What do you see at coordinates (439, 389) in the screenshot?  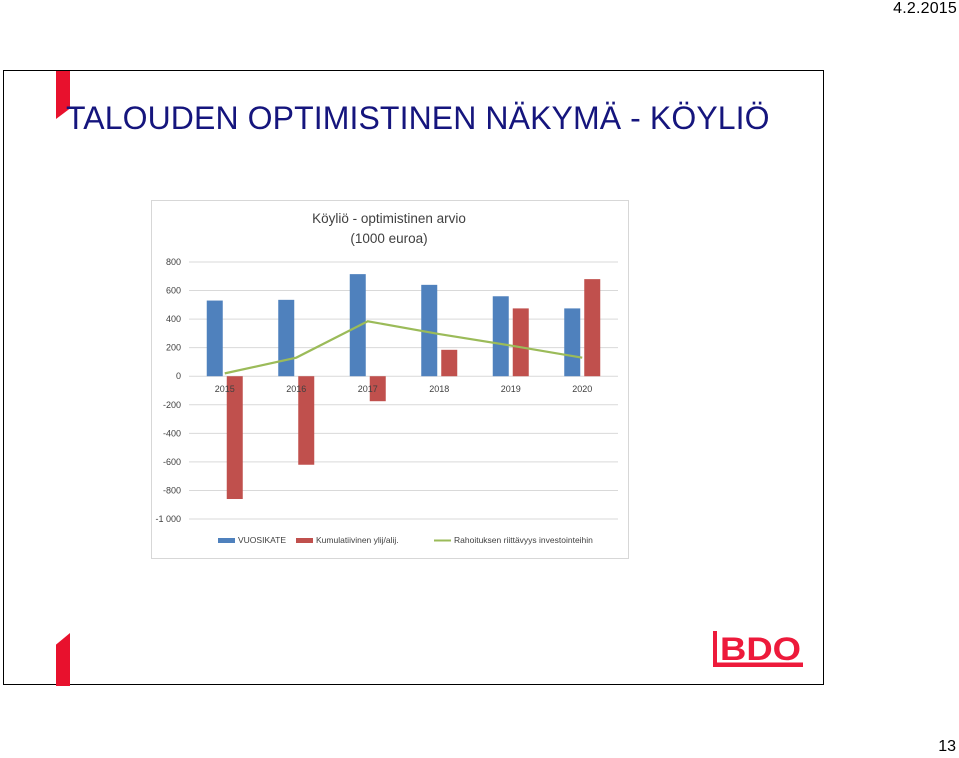 I see `x-tick-label: 2018` at bounding box center [439, 389].